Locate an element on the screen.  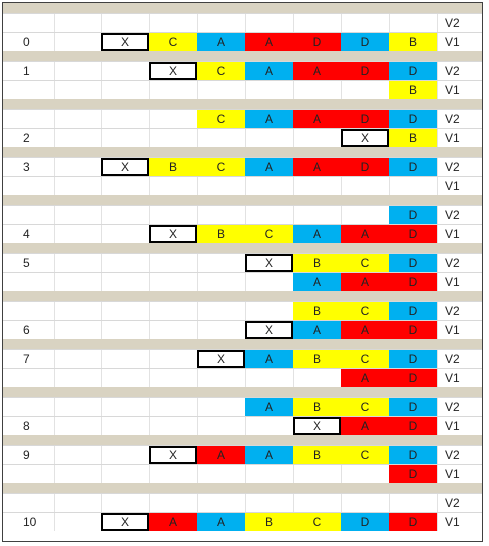
step-label: 9 is located at coordinates (26, 455).